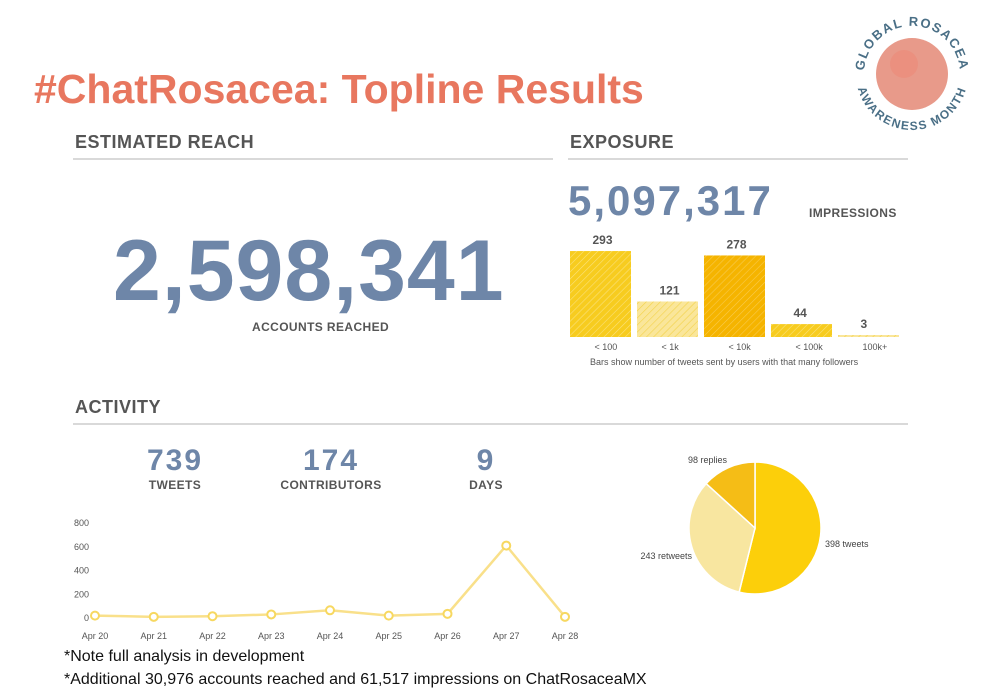 The height and width of the screenshot is (693, 995). What do you see at coordinates (321, 327) in the screenshot?
I see `reach-caption: ACCOUNTS REACHED` at bounding box center [321, 327].